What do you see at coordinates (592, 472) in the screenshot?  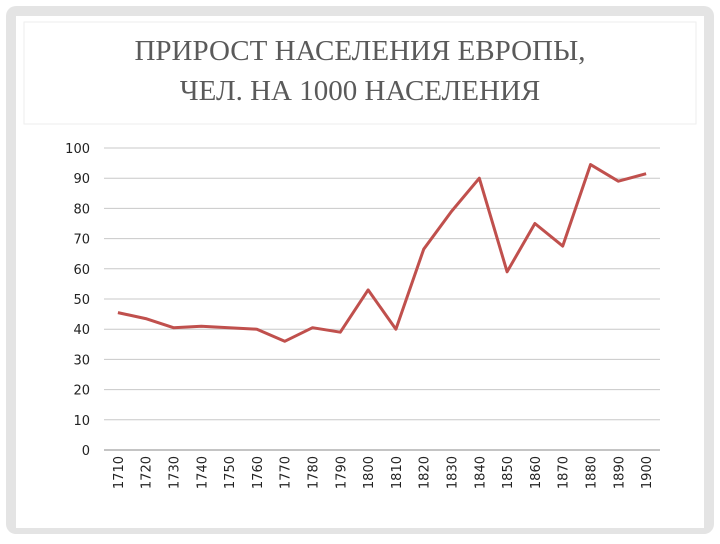 I see `x-tick-label: 1880` at bounding box center [592, 472].